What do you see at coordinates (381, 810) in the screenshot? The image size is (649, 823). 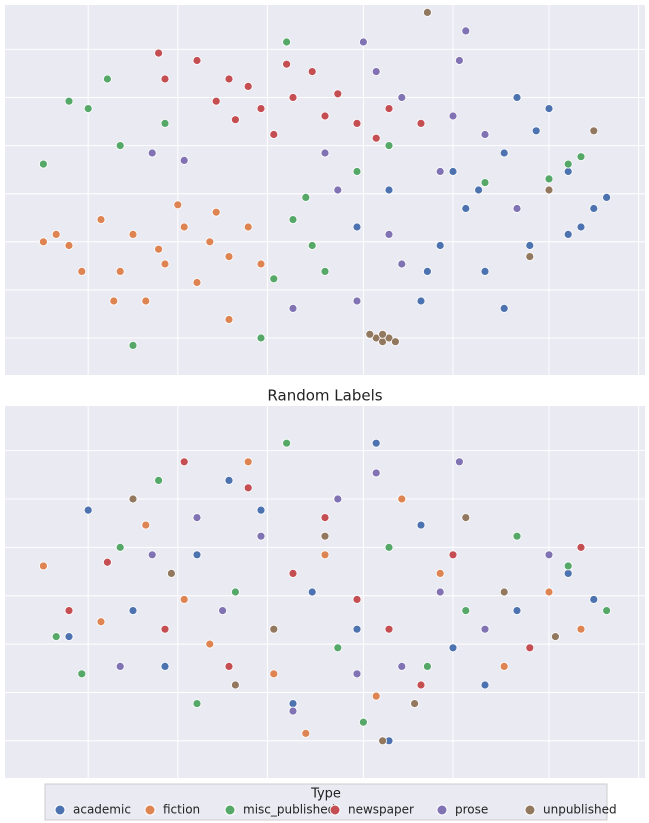 I see `legend-label: newspaper` at bounding box center [381, 810].